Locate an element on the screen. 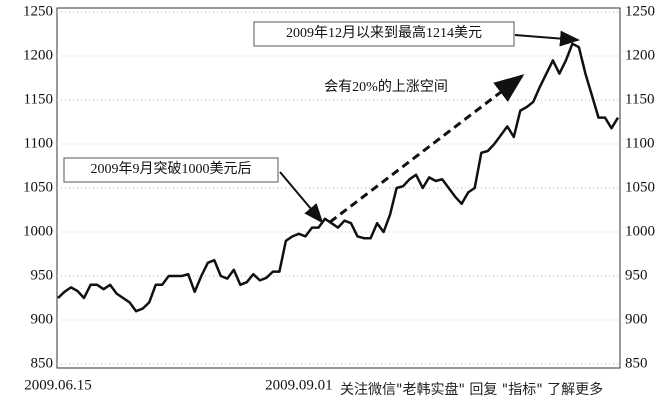 This screenshot has width=664, height=402. x-tick-label: 2009.09.01 is located at coordinates (299, 385).